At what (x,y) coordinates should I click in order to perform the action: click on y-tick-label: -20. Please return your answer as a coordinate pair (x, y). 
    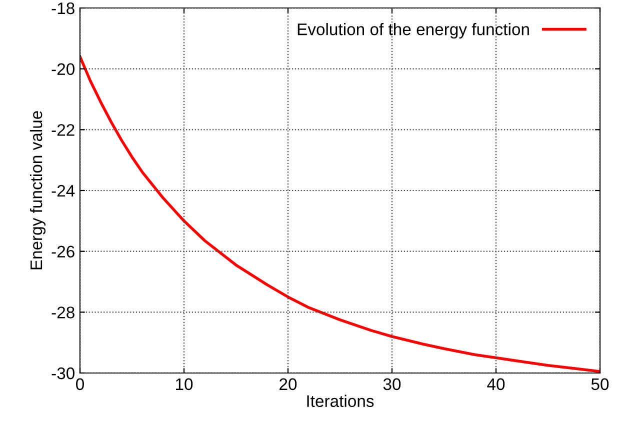
    Looking at the image, I should click on (63, 69).